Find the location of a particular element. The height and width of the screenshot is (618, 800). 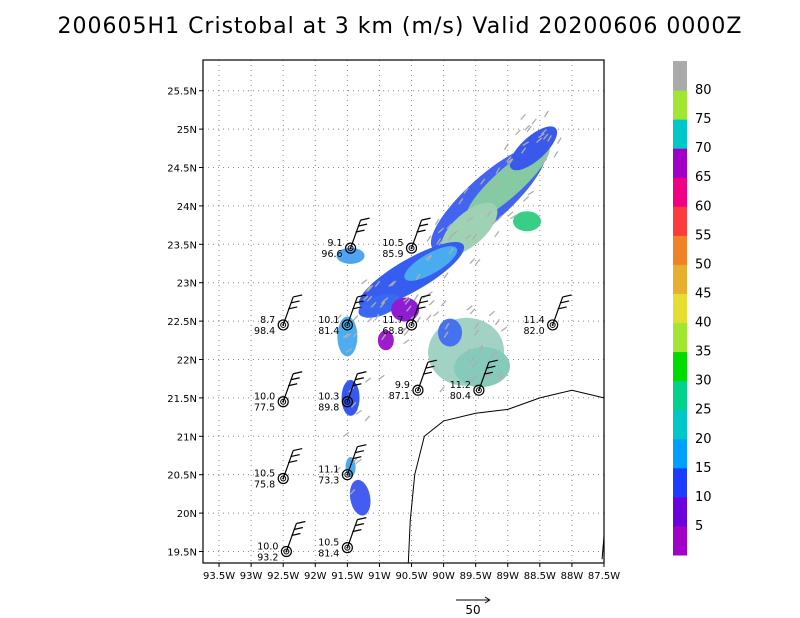

y-tick-label: 20N is located at coordinates (187, 514).